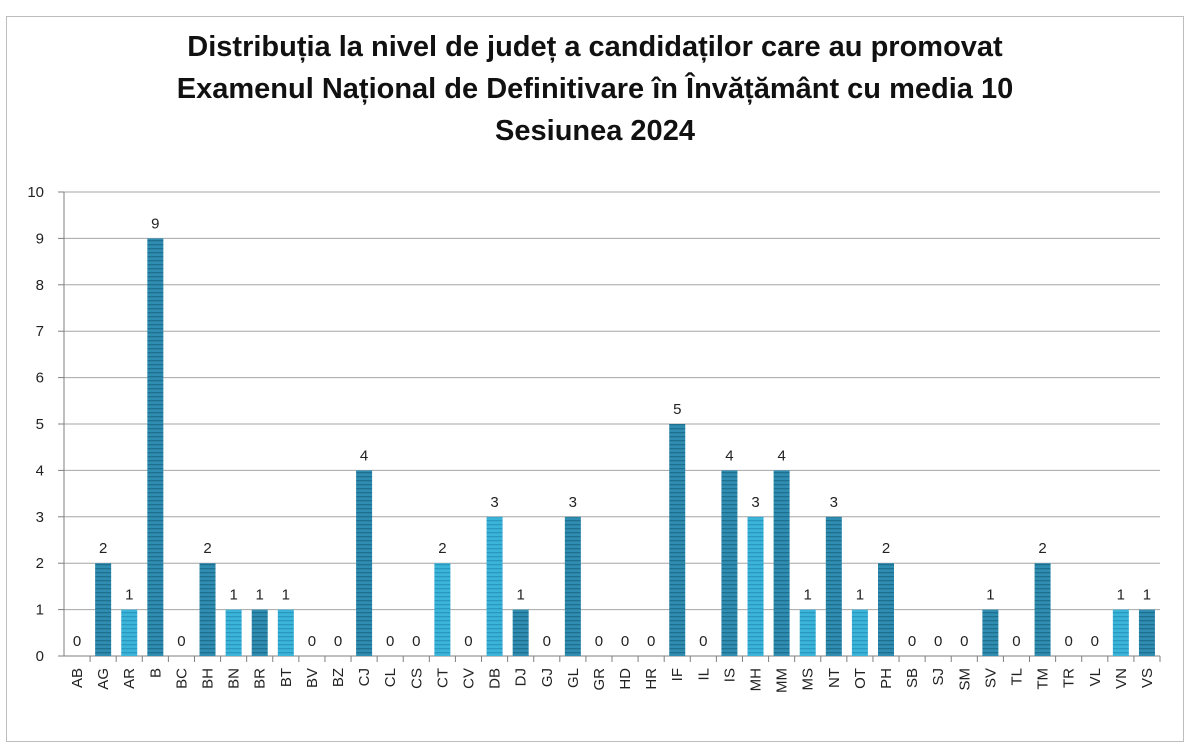 This screenshot has width=1190, height=748. I want to click on bar-ot, so click(859, 632).